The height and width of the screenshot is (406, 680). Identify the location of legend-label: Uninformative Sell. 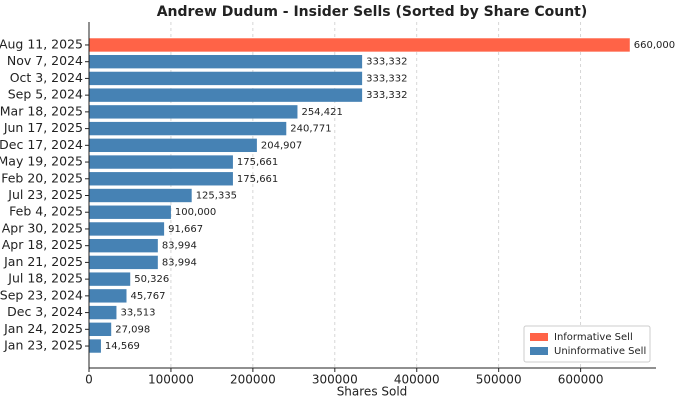
(600, 351).